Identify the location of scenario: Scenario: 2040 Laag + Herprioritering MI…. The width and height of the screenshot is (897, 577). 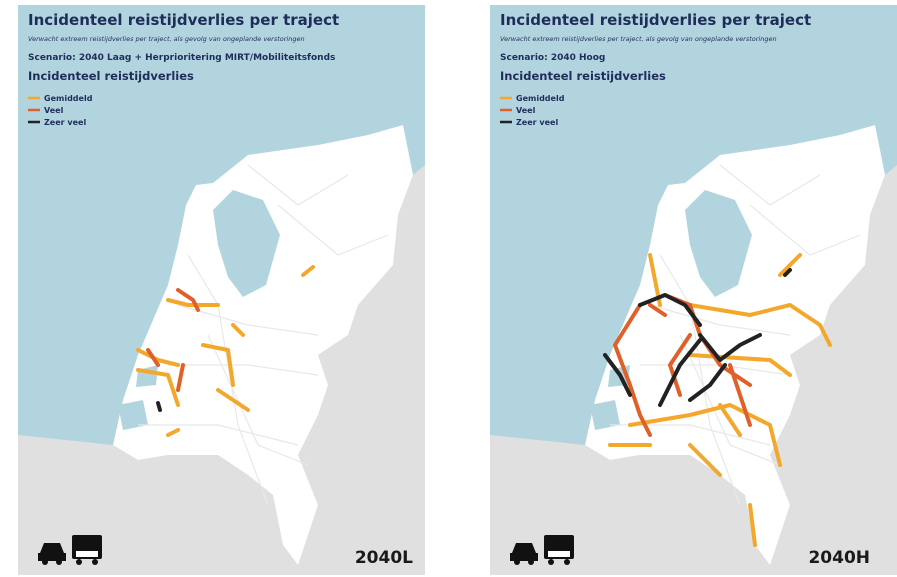
(181, 58).